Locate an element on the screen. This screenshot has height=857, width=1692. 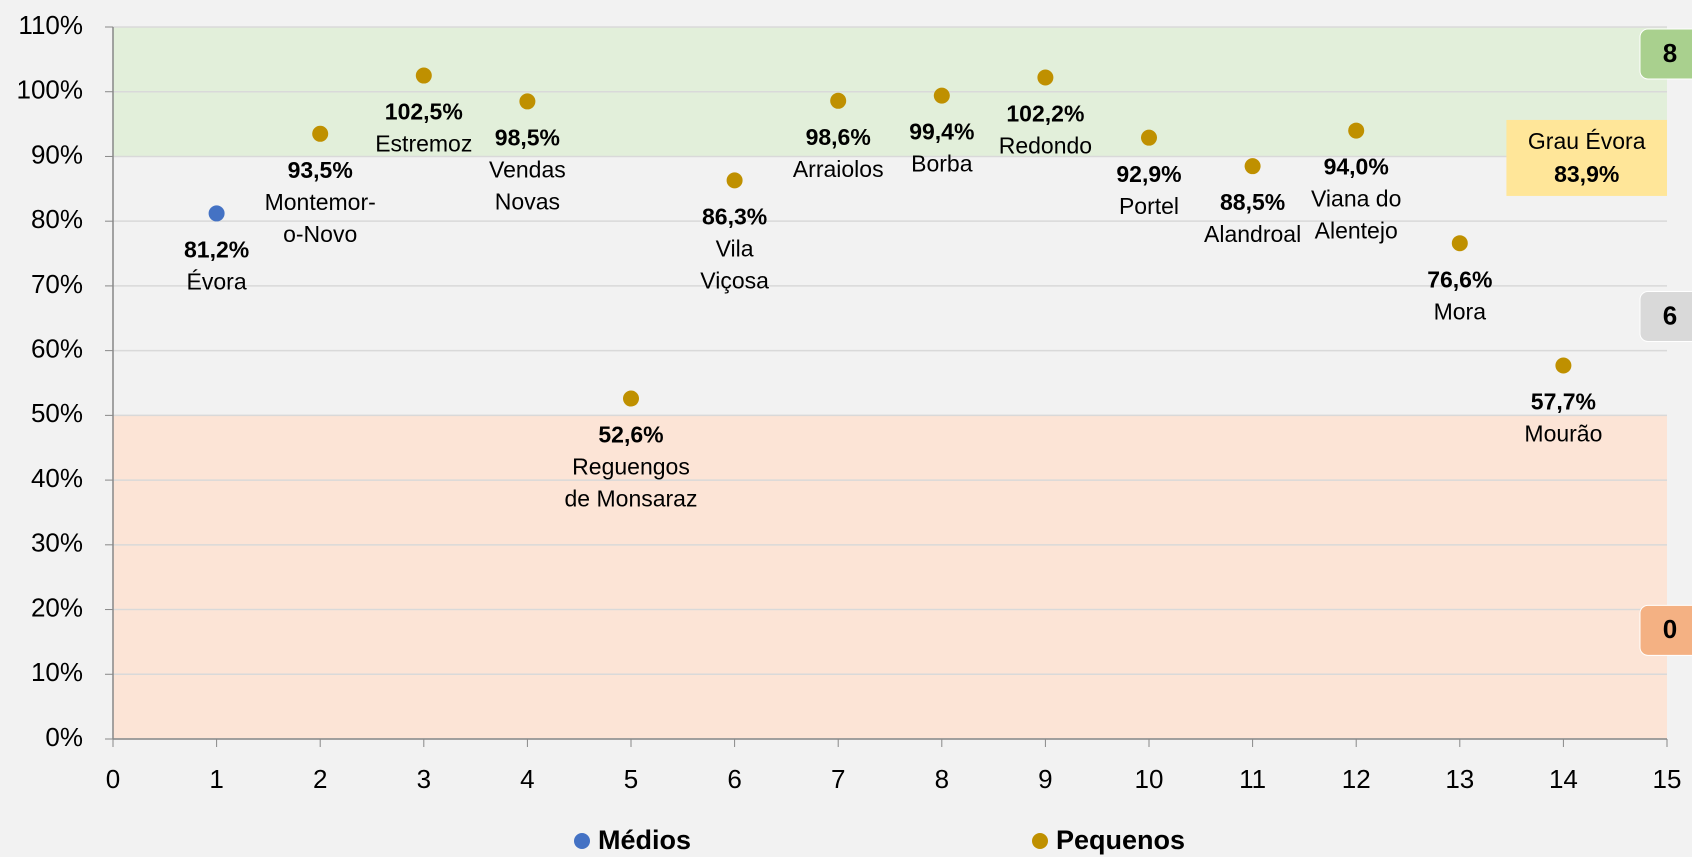
band-count: 0 is located at coordinates (1670, 629).